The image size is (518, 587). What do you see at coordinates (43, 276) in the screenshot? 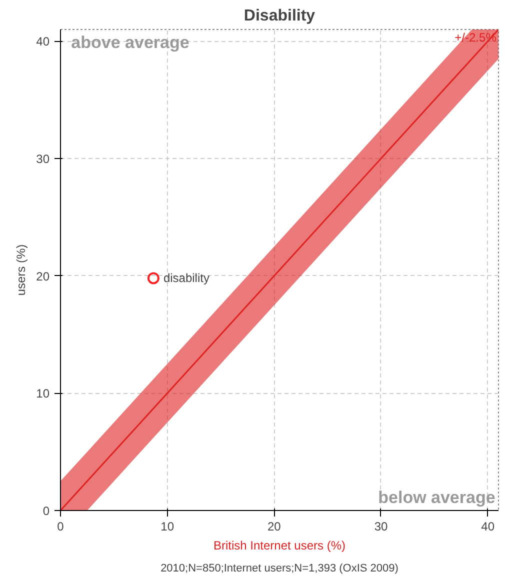
I see `y-tick-label: 20` at bounding box center [43, 276].